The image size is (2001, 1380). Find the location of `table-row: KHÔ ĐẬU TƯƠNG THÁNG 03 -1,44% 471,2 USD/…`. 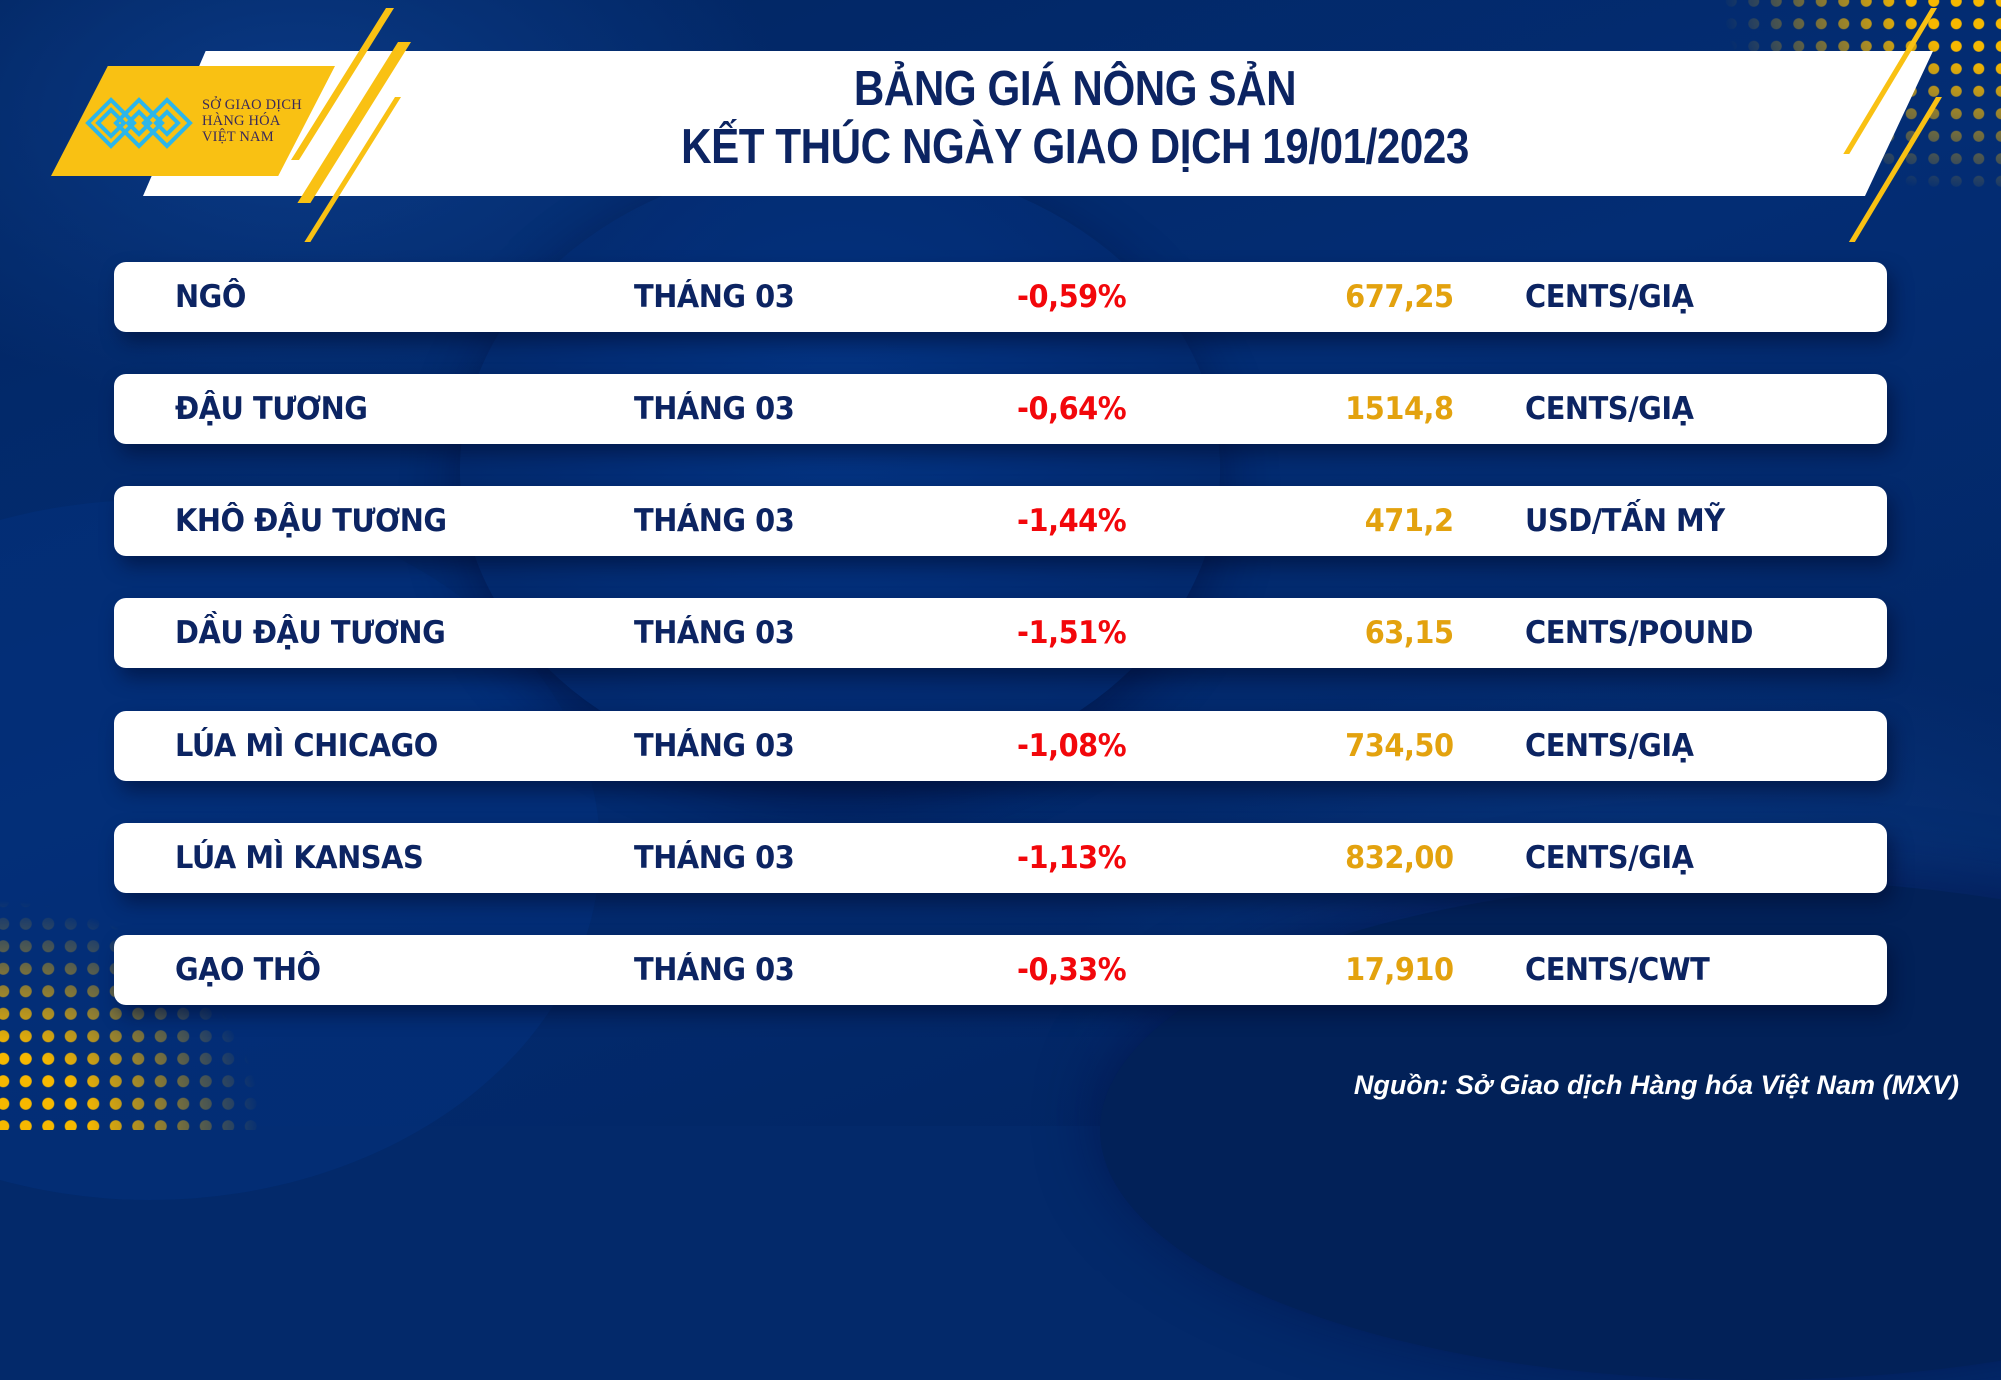

table-row: KHÔ ĐẬU TƯƠNG THÁNG 03 -1,44% 471,2 USD/… is located at coordinates (1000, 521).